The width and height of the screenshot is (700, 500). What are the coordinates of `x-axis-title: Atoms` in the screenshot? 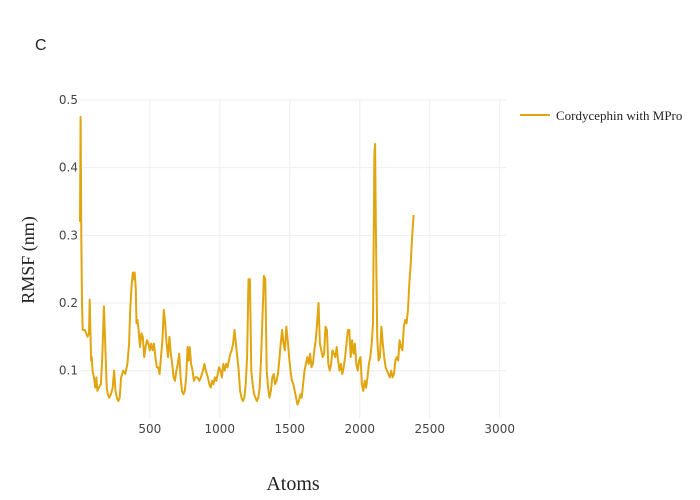 It's located at (293, 484).